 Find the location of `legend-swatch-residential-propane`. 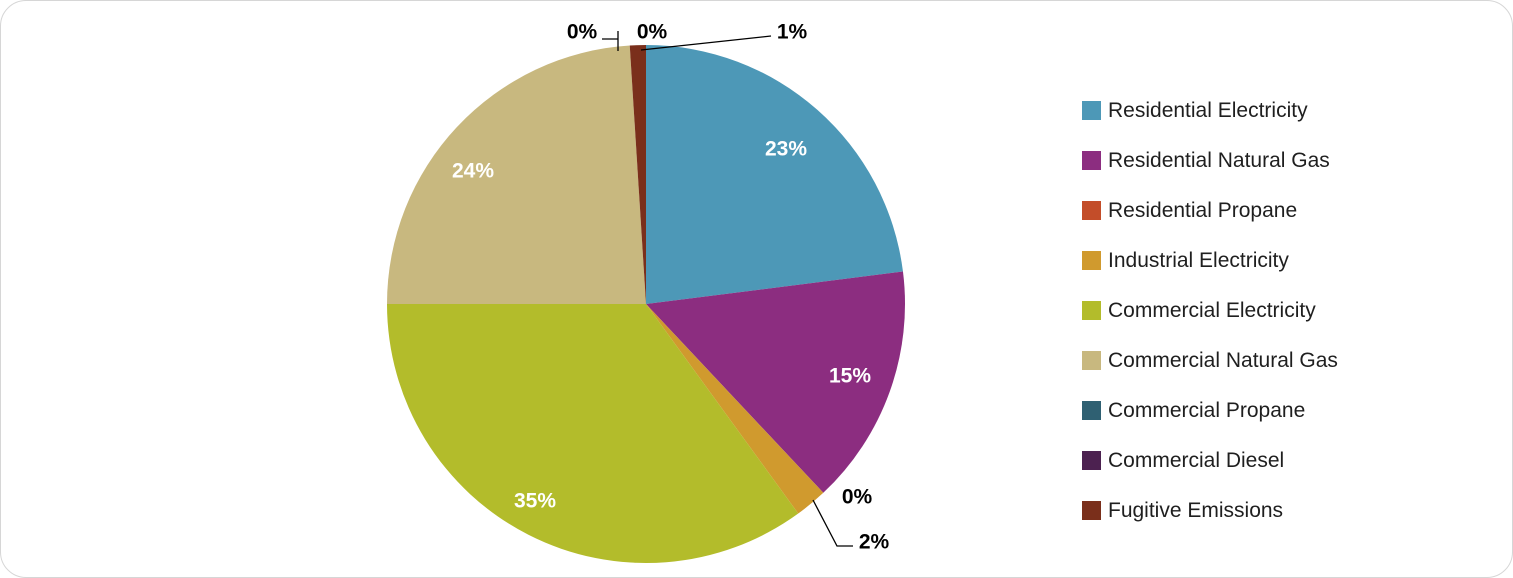

legend-swatch-residential-propane is located at coordinates (1091, 210).